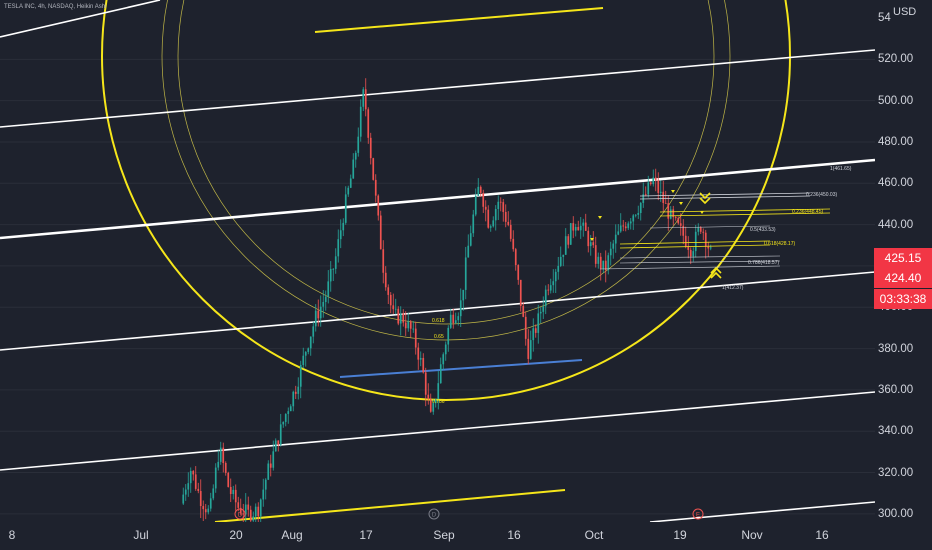 This screenshot has width=932, height=550. What do you see at coordinates (469, 514) in the screenshot?
I see `event-markers: D D E` at bounding box center [469, 514].